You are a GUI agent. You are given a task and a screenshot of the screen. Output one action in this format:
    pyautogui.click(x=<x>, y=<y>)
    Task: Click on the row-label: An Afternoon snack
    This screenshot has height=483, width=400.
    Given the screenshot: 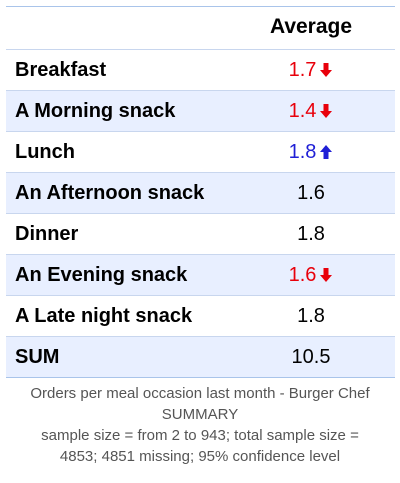 What is the action you would take?
    pyautogui.click(x=110, y=193)
    